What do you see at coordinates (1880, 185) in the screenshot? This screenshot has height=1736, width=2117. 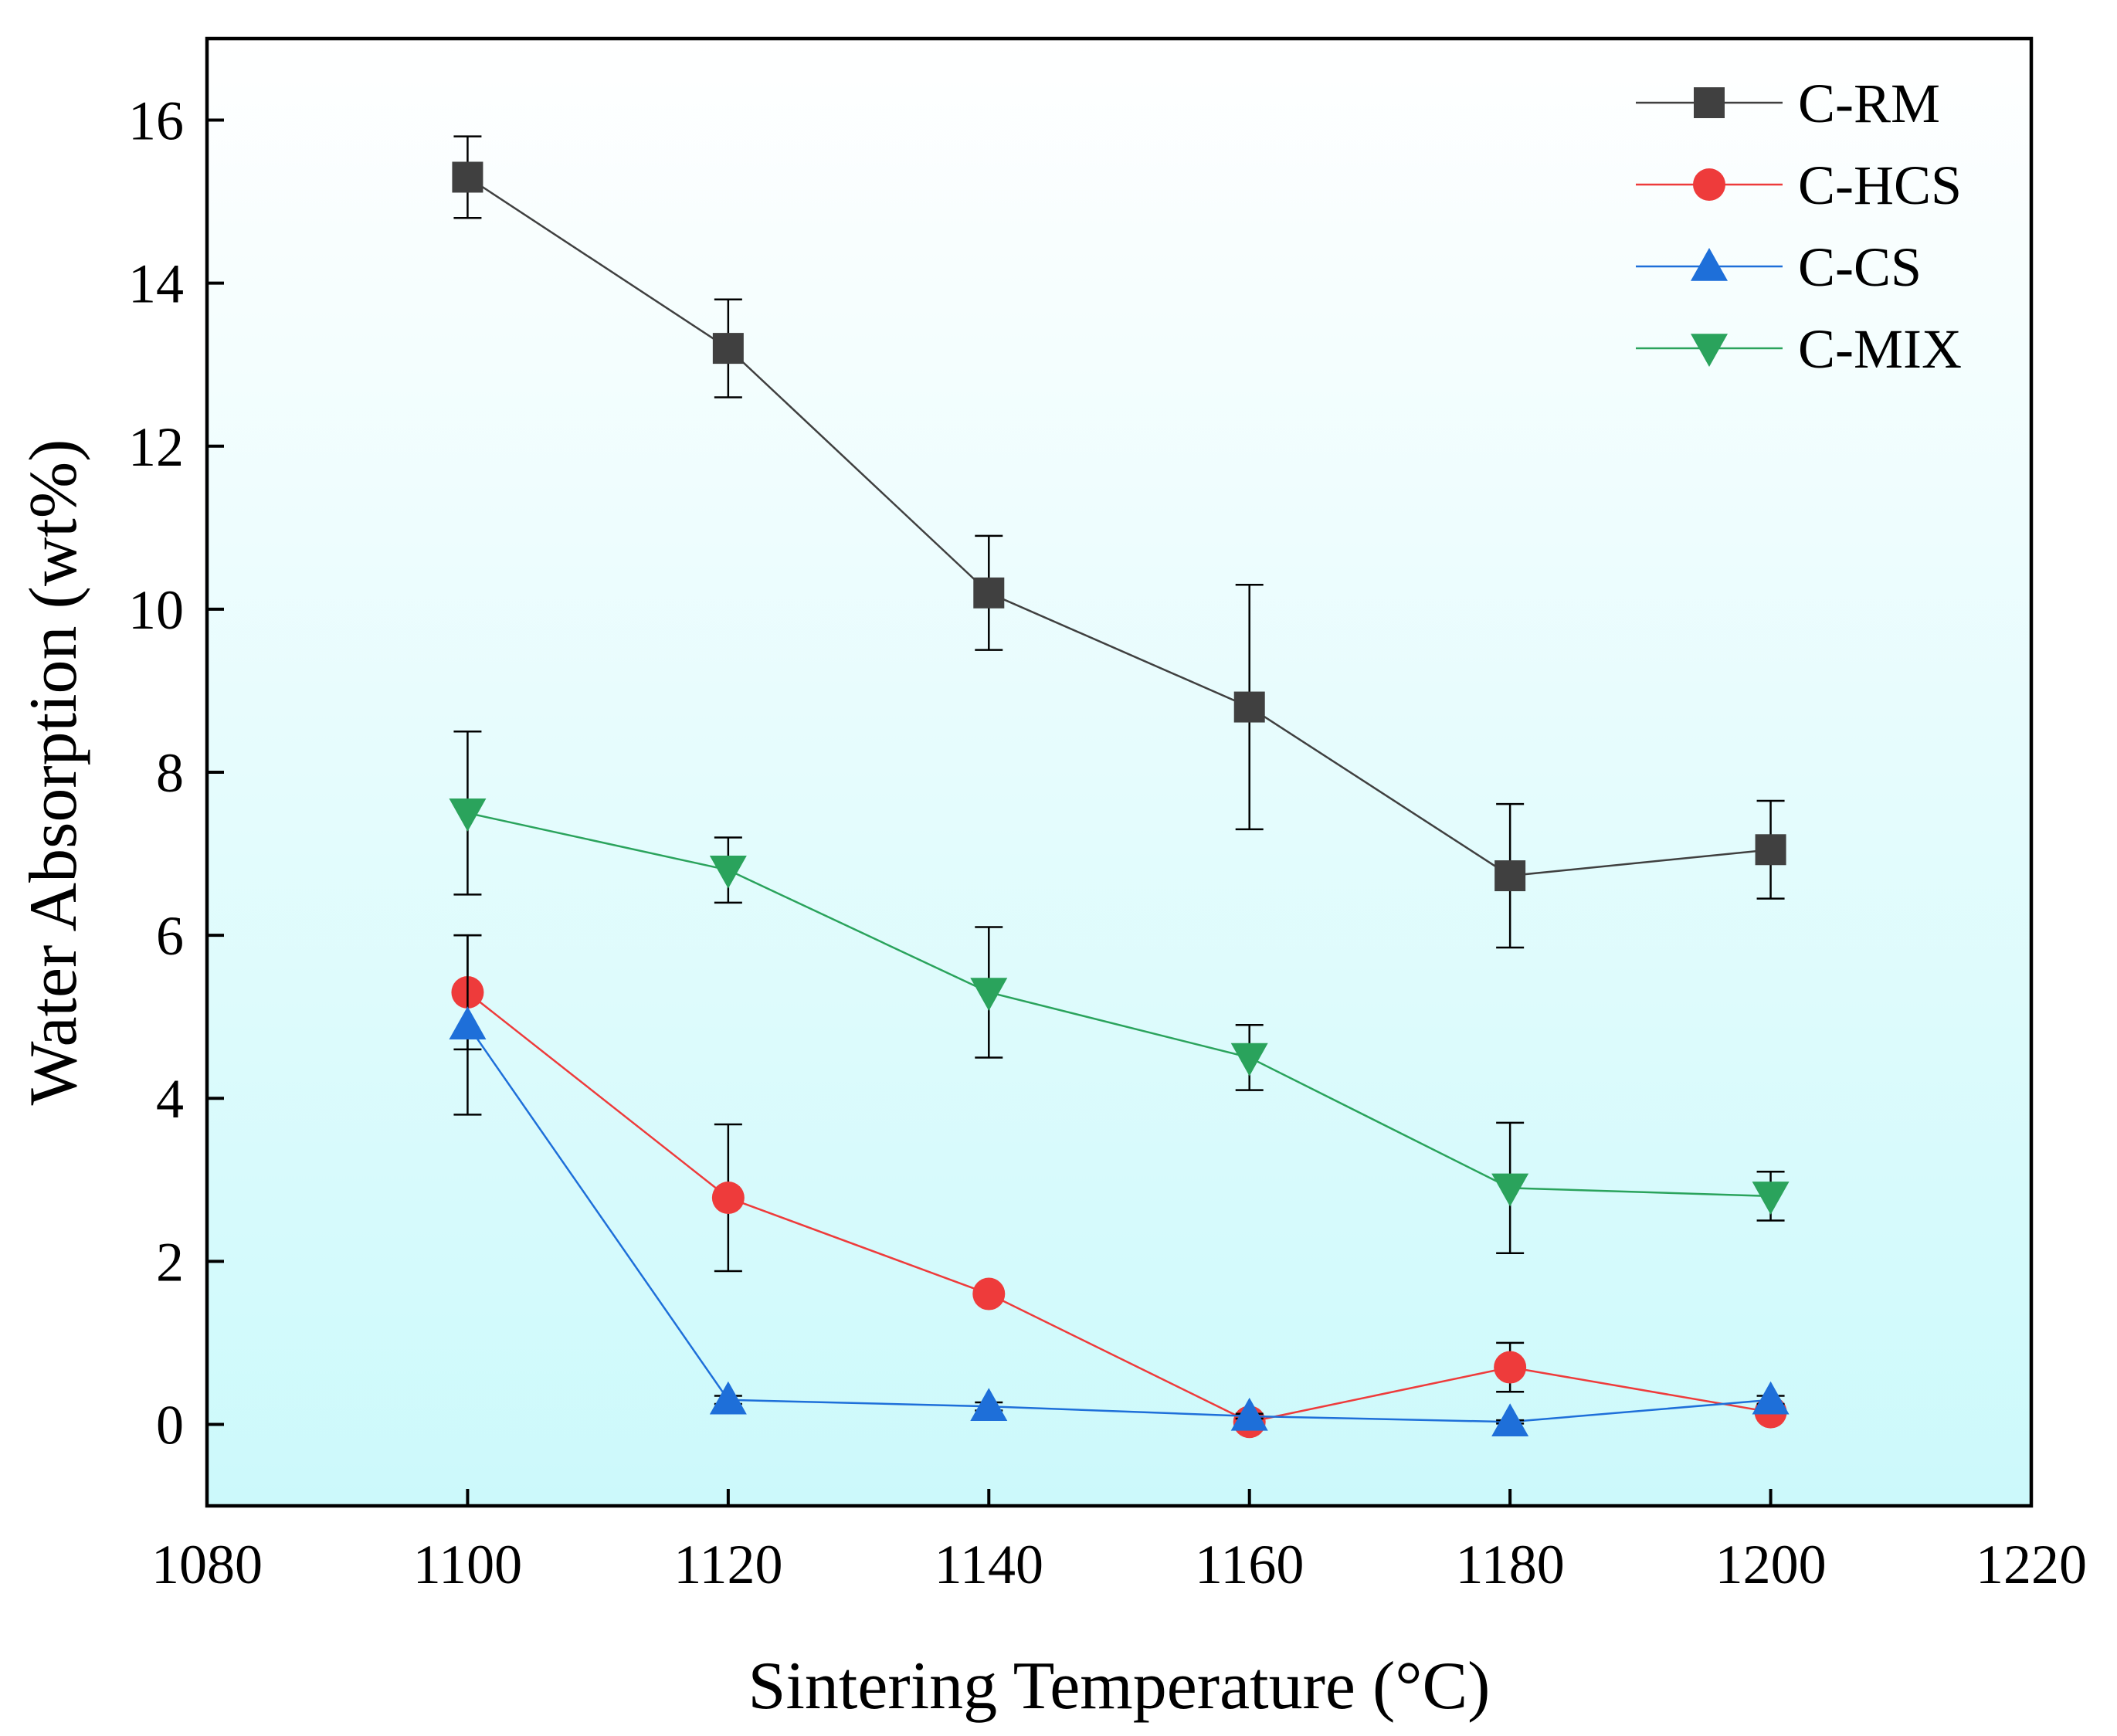 I see `legend-label-c-hcs: C-HCS` at bounding box center [1880, 185].